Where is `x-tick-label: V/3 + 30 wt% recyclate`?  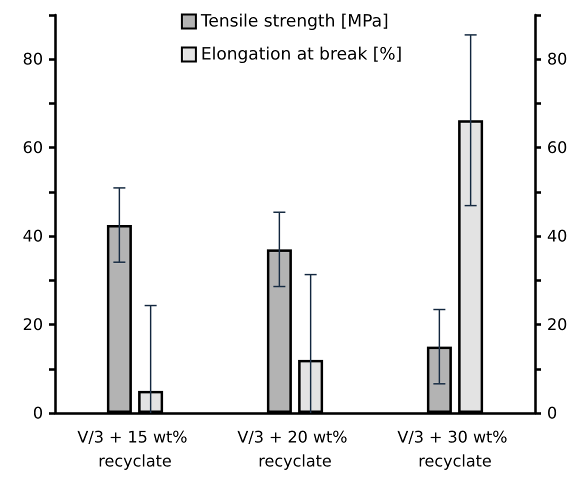
x-tick-label: V/3 + 30 wt% recyclate is located at coordinates (455, 449).